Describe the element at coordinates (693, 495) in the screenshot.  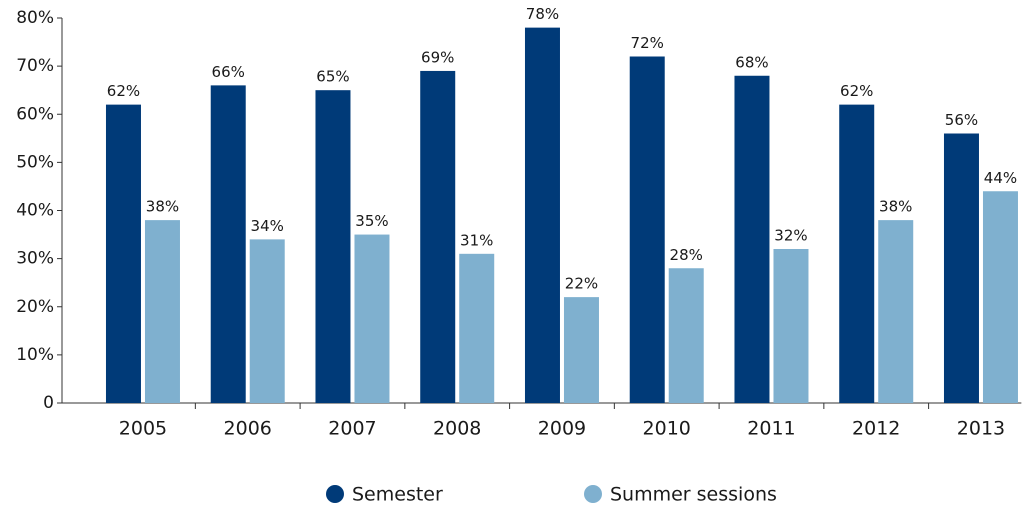
I see `legend-label: Summer sessions` at that location.